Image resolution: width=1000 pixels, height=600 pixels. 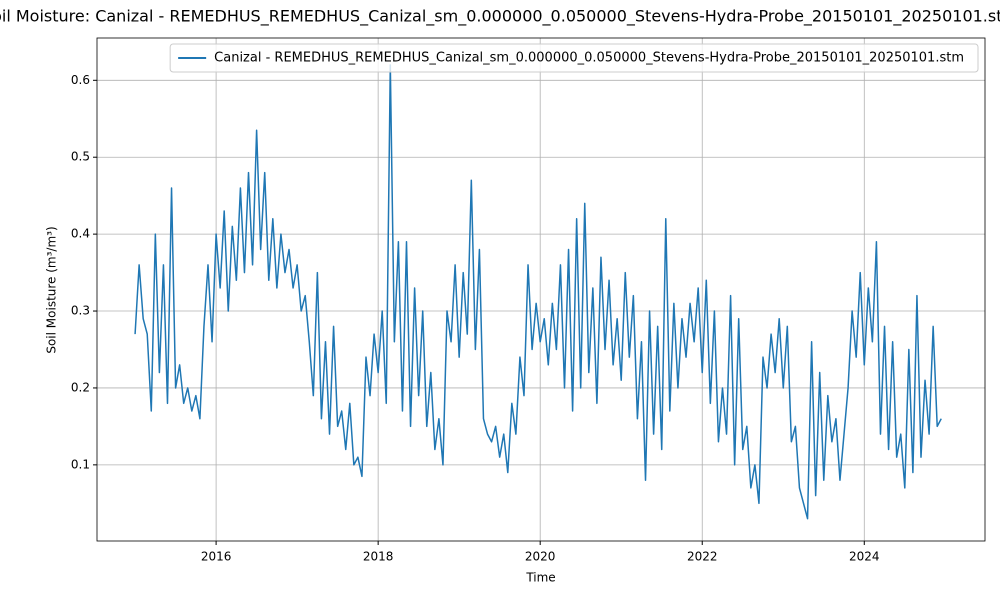 I want to click on y-tick-label: 0.6, so click(x=80, y=80).